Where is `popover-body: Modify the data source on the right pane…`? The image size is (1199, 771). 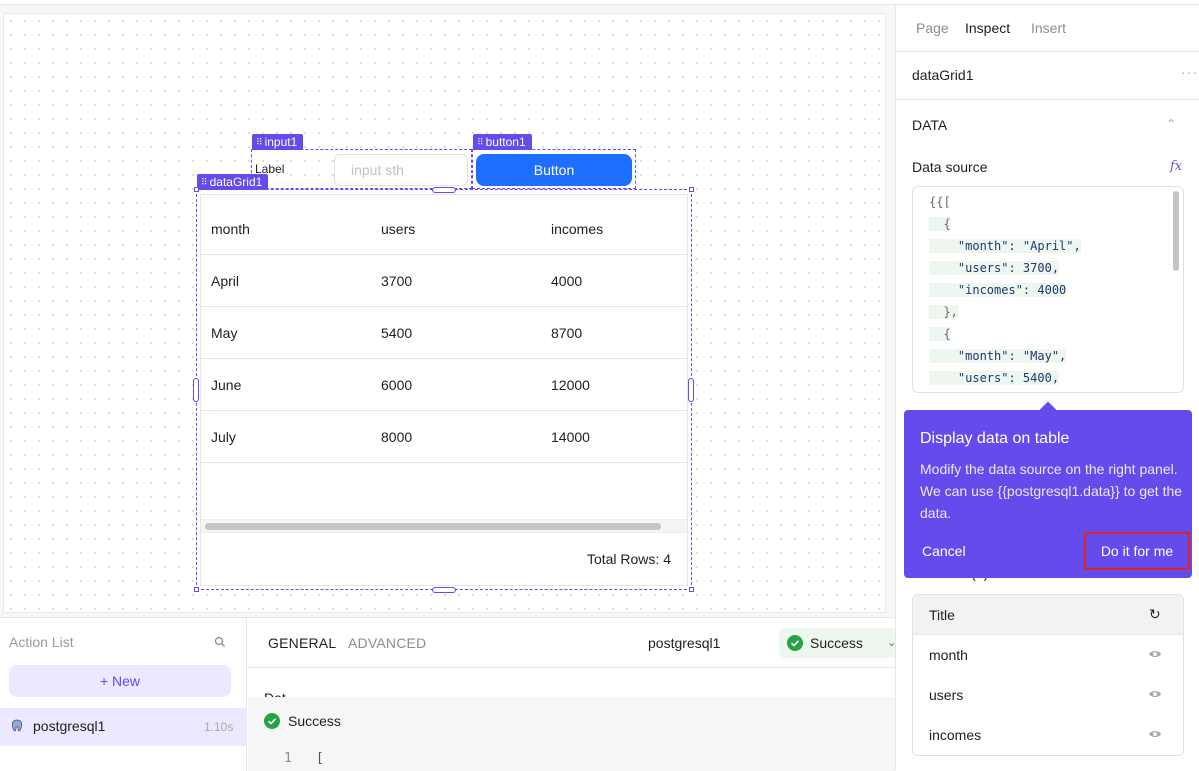 popover-body: Modify the data source on the right pane… is located at coordinates (1051, 491).